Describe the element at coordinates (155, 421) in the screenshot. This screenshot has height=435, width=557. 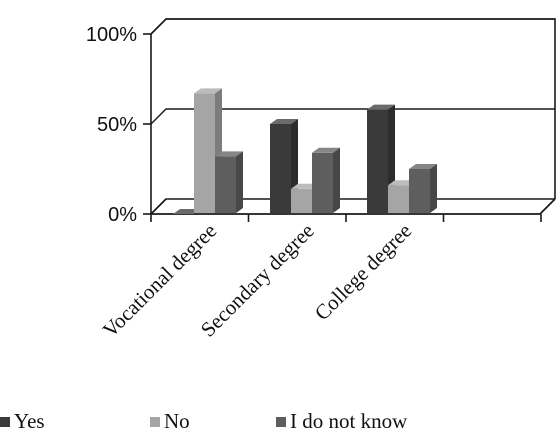
I see `legend-swatch-no` at that location.